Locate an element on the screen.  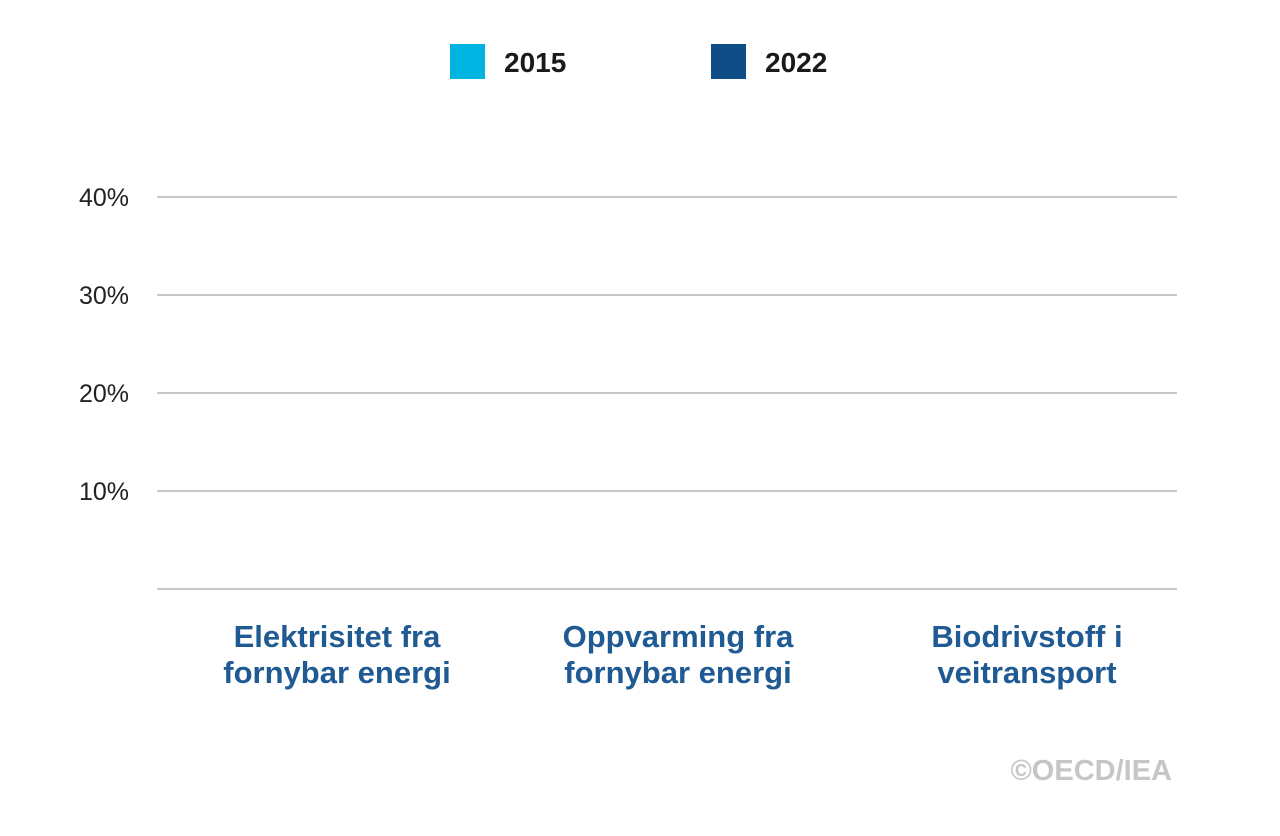
legend-swatch-2015 is located at coordinates (467, 61).